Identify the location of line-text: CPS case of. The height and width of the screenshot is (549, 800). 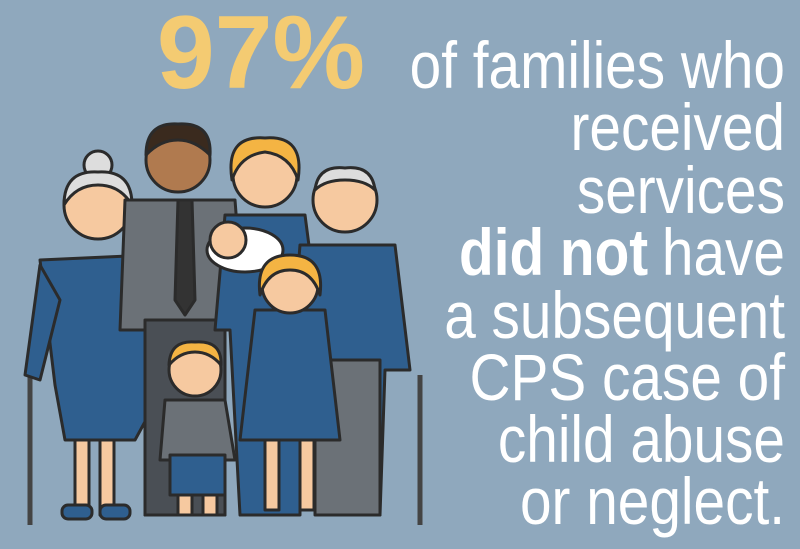
(628, 378).